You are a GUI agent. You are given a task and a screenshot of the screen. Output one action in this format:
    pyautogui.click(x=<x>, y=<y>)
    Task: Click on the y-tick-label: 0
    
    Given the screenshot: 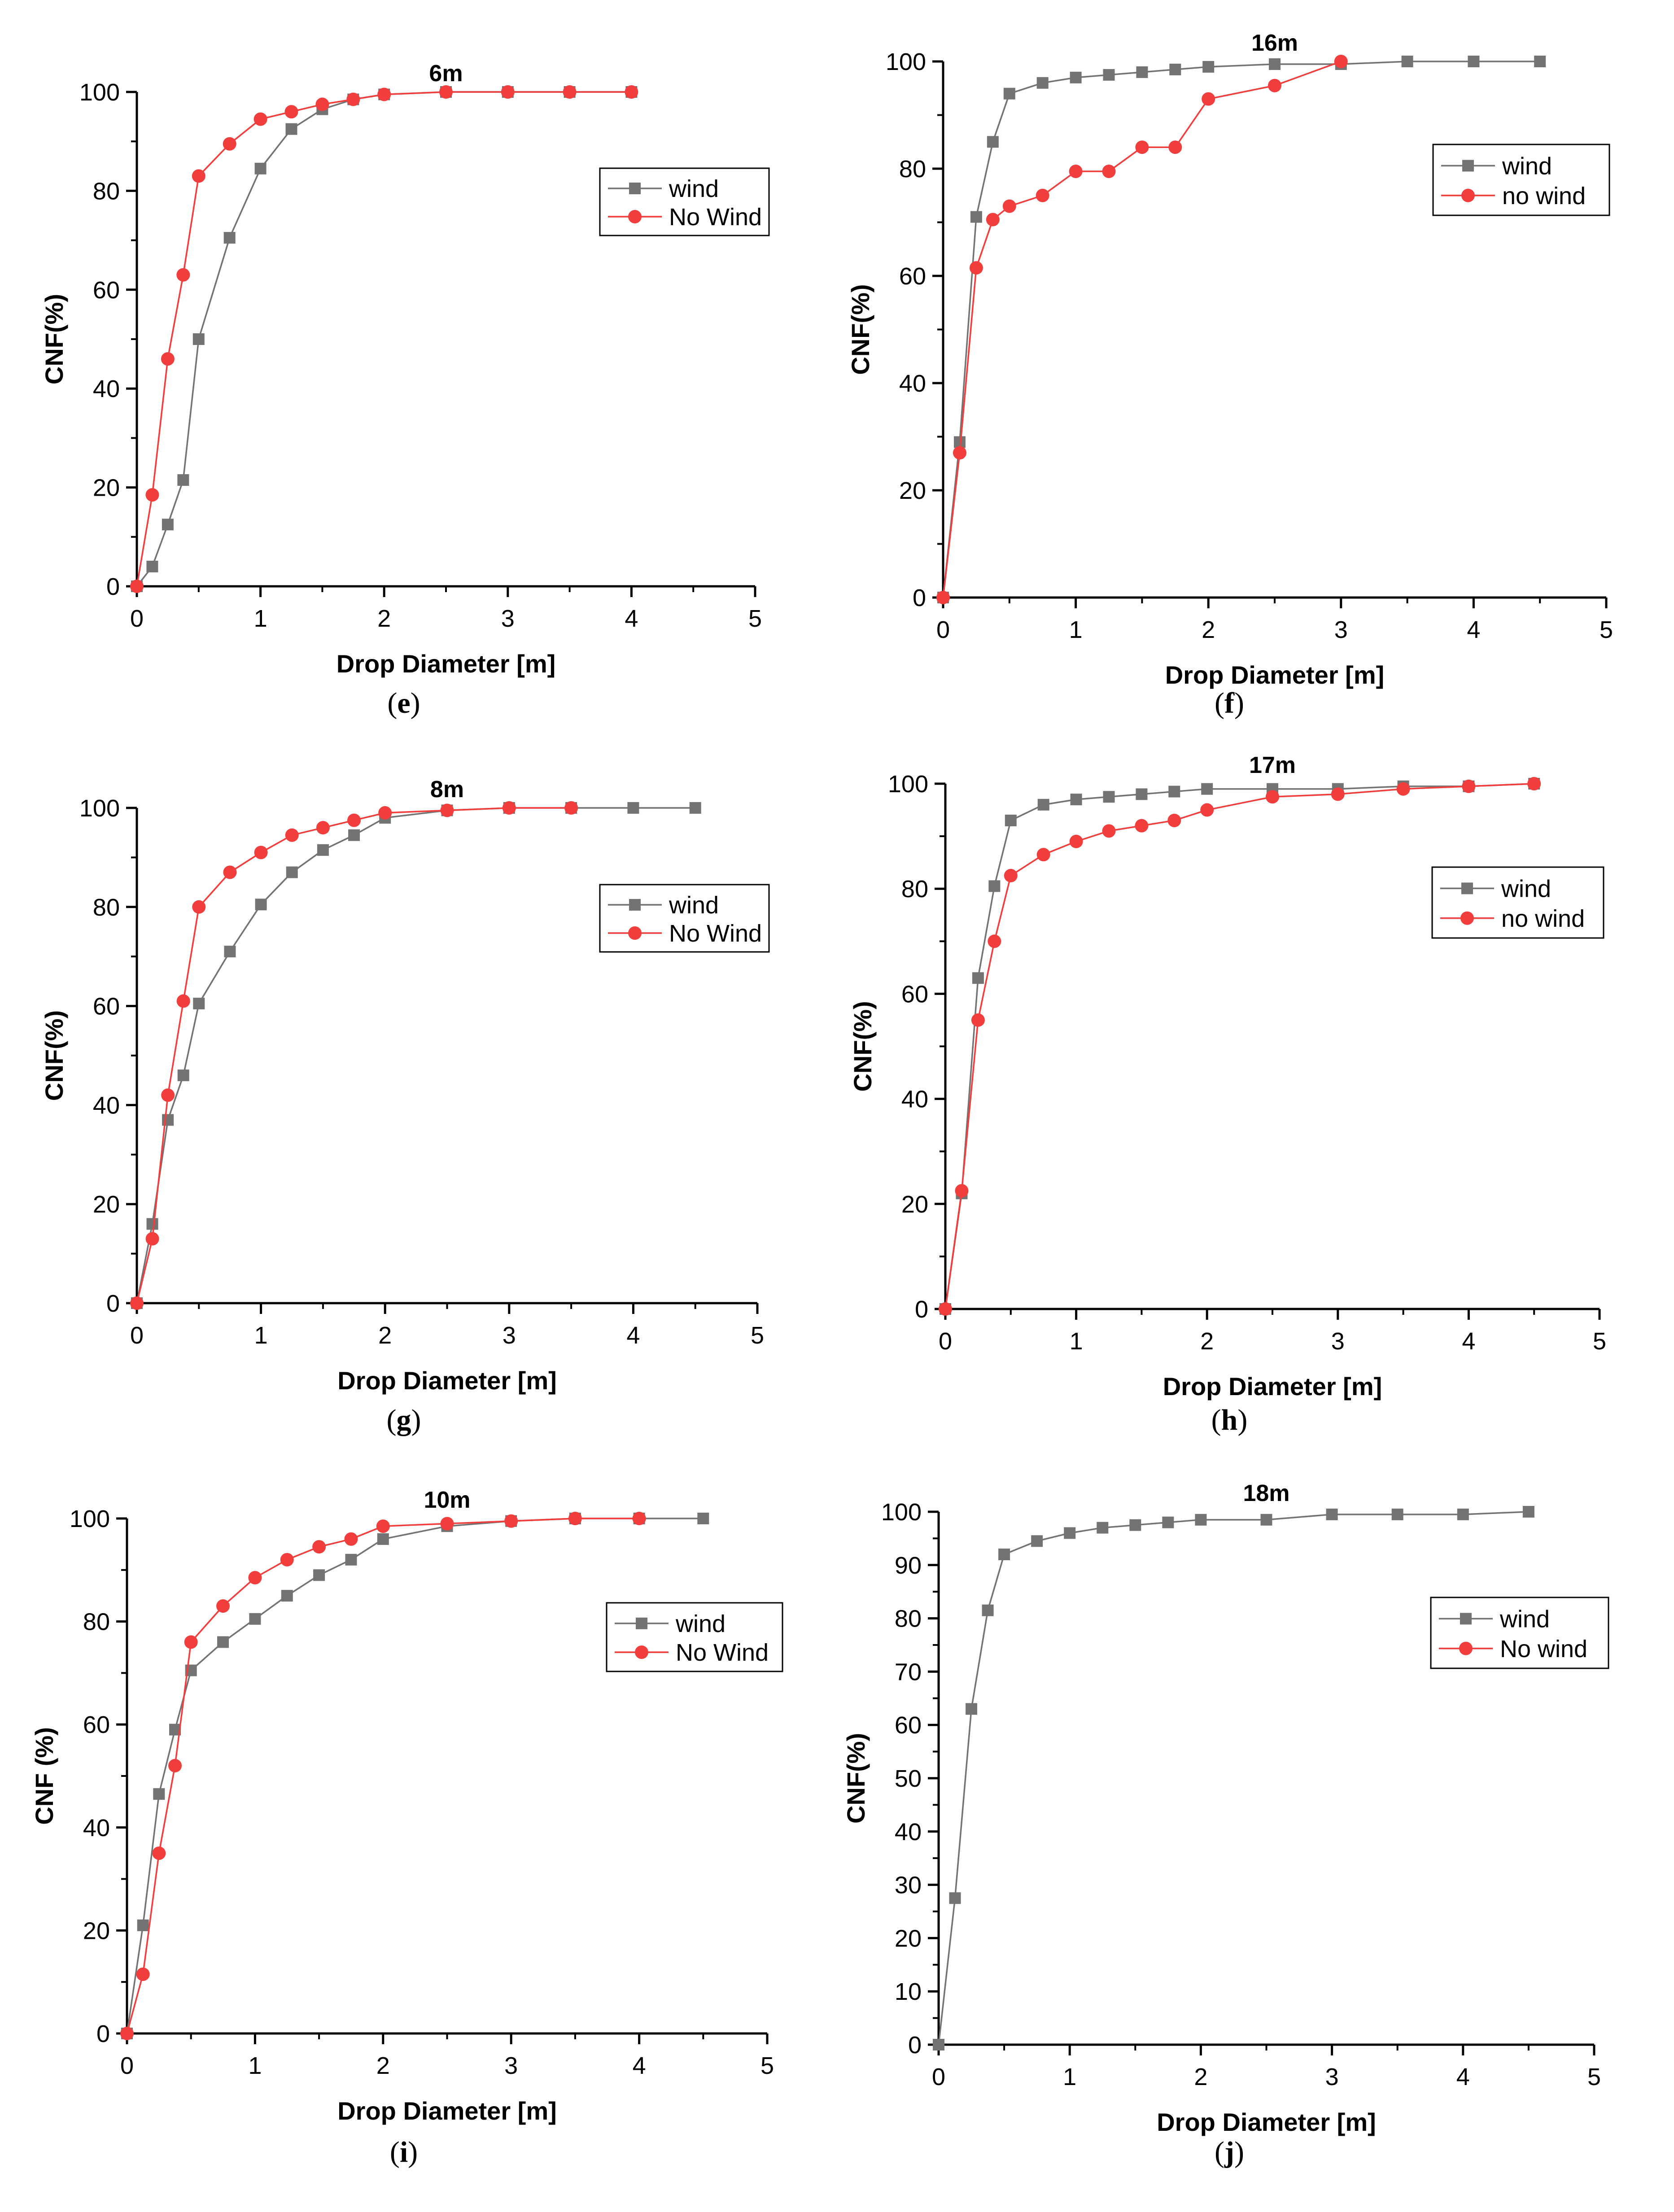 What is the action you would take?
    pyautogui.click(x=103, y=2033)
    